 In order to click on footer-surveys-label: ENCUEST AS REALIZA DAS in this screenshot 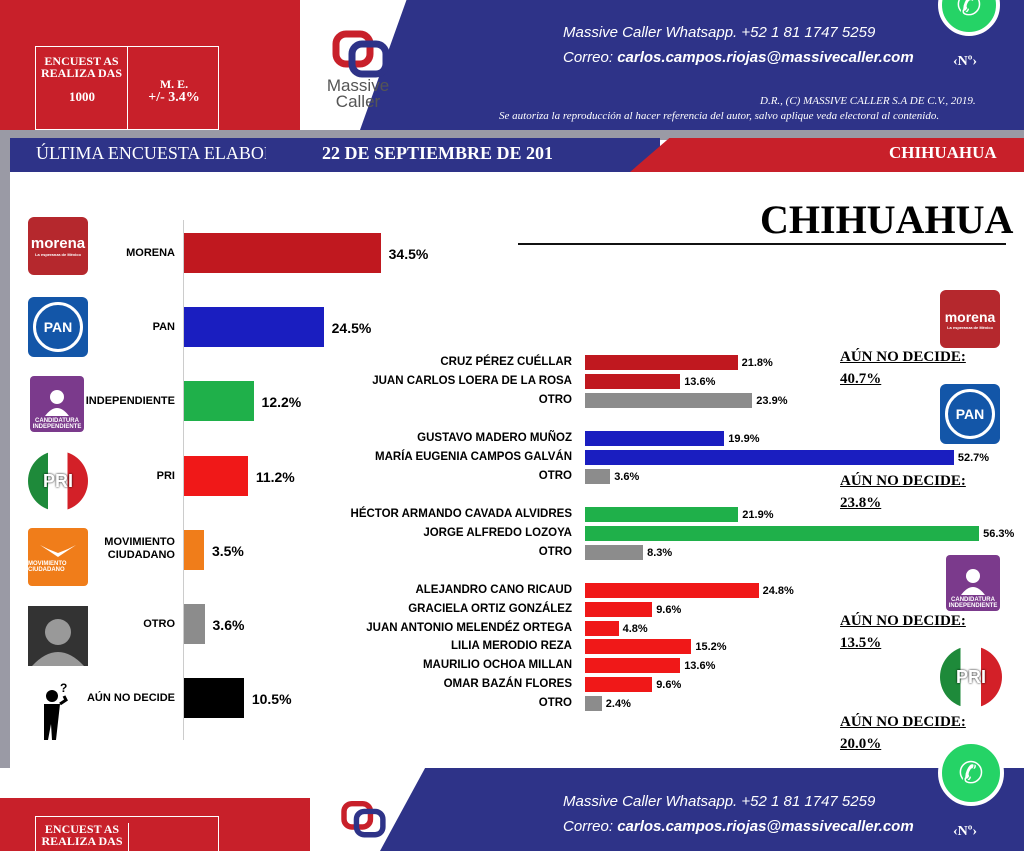, I will do `click(82, 843)`.